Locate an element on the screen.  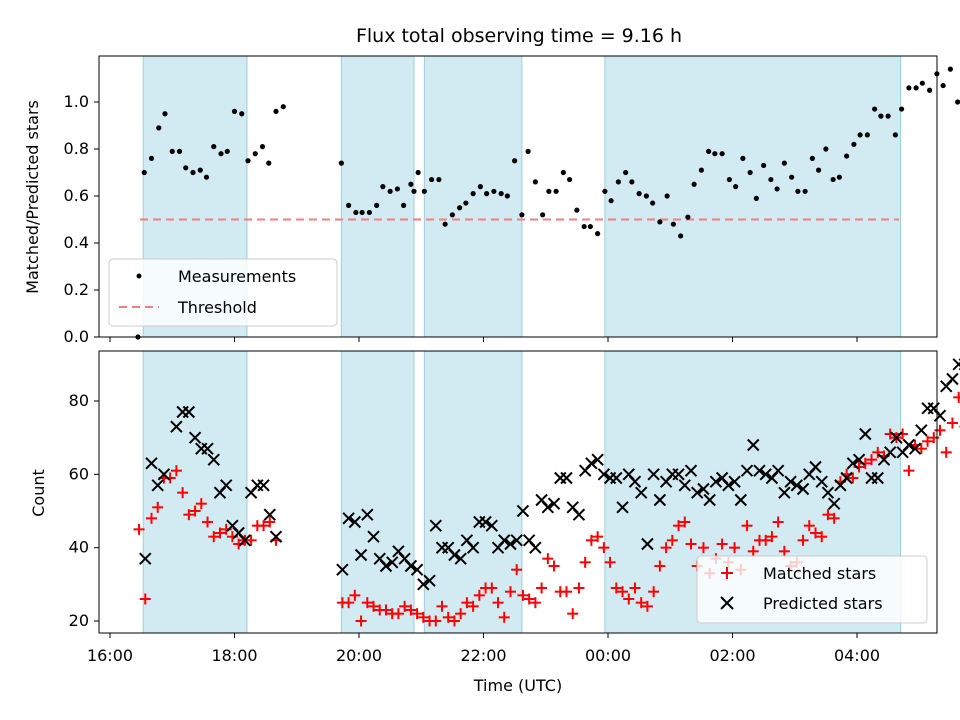
bottom-legend: Matched stars Predicted stars is located at coordinates (812, 589).